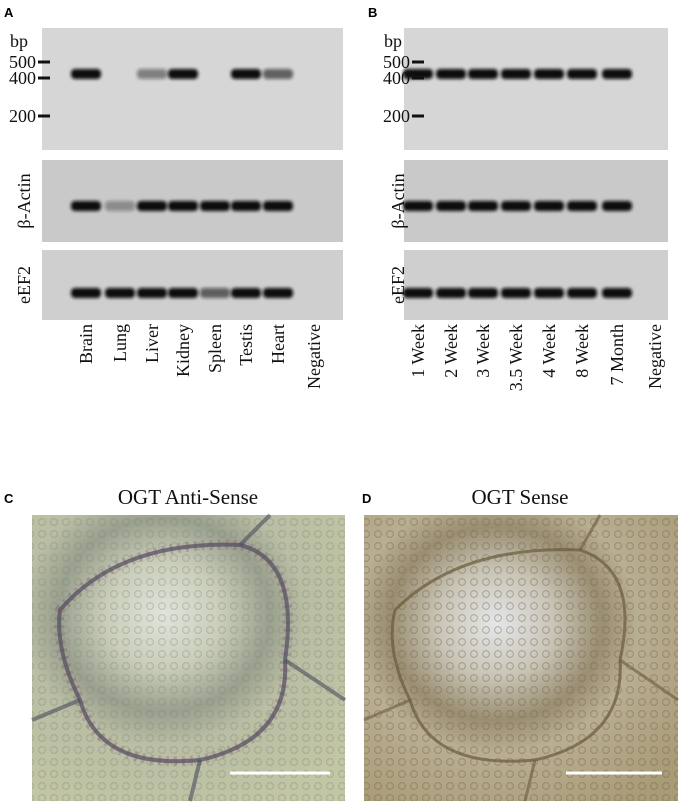 The width and height of the screenshot is (686, 803). What do you see at coordinates (246, 345) in the screenshot?
I see `lane-label: Testis` at bounding box center [246, 345].